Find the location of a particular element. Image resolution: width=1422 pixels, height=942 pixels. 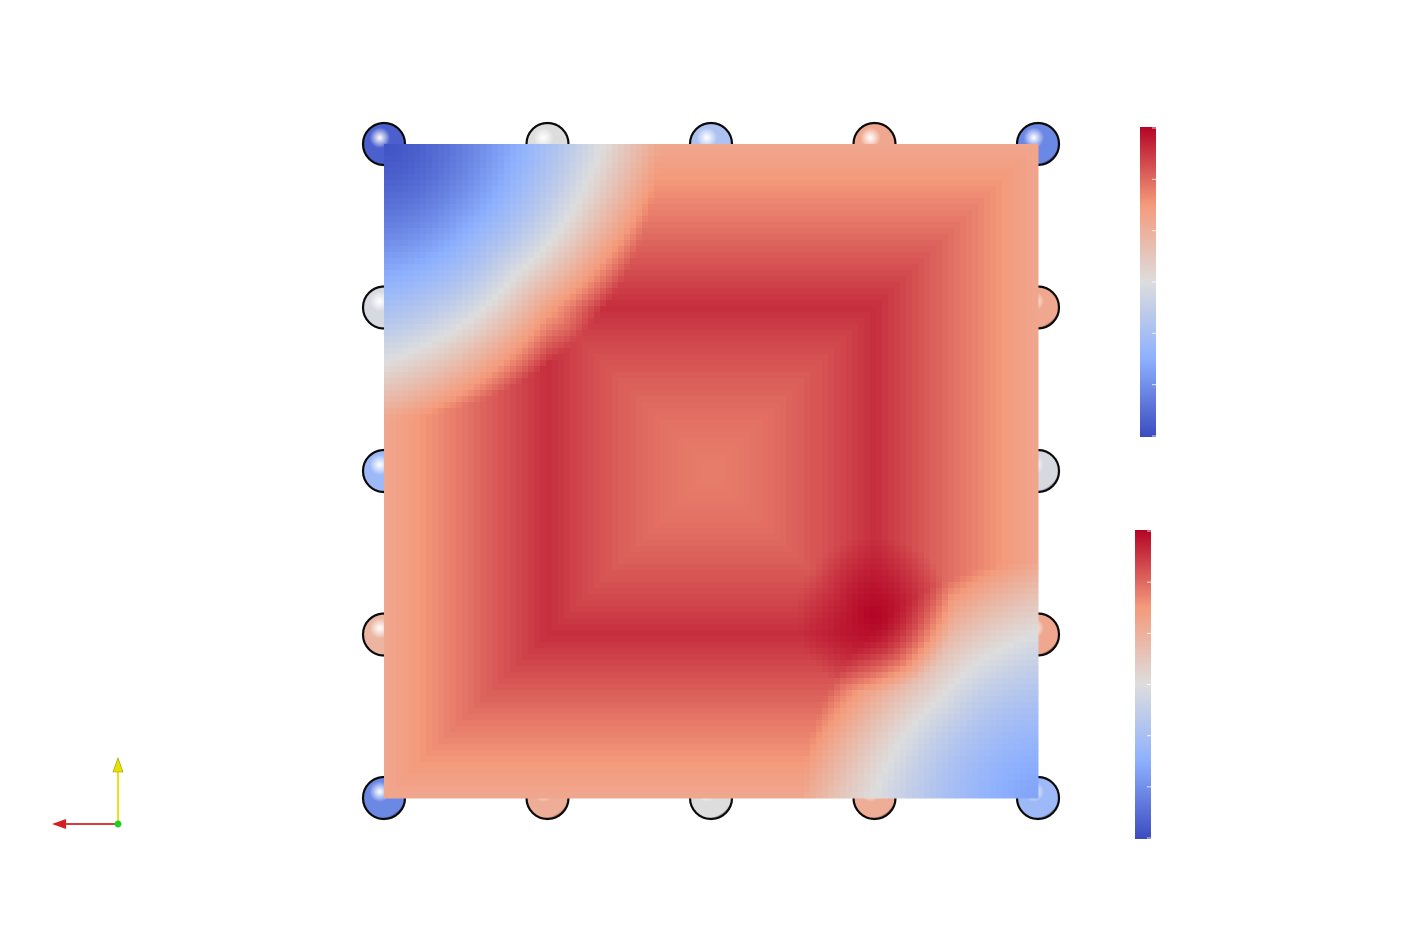

orientation-axes-widget is located at coordinates (88, 793).